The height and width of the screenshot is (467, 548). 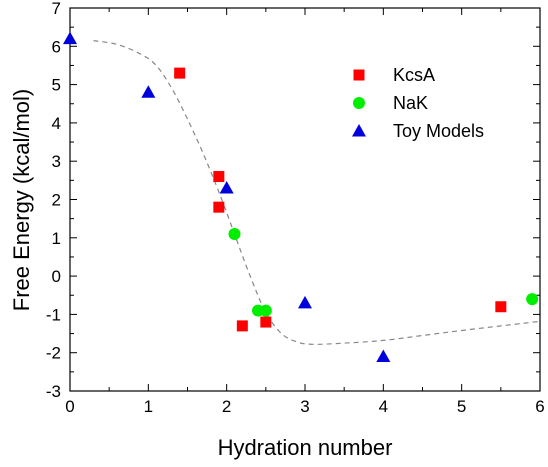 I want to click on y-tick-label: 7, so click(x=56, y=9).